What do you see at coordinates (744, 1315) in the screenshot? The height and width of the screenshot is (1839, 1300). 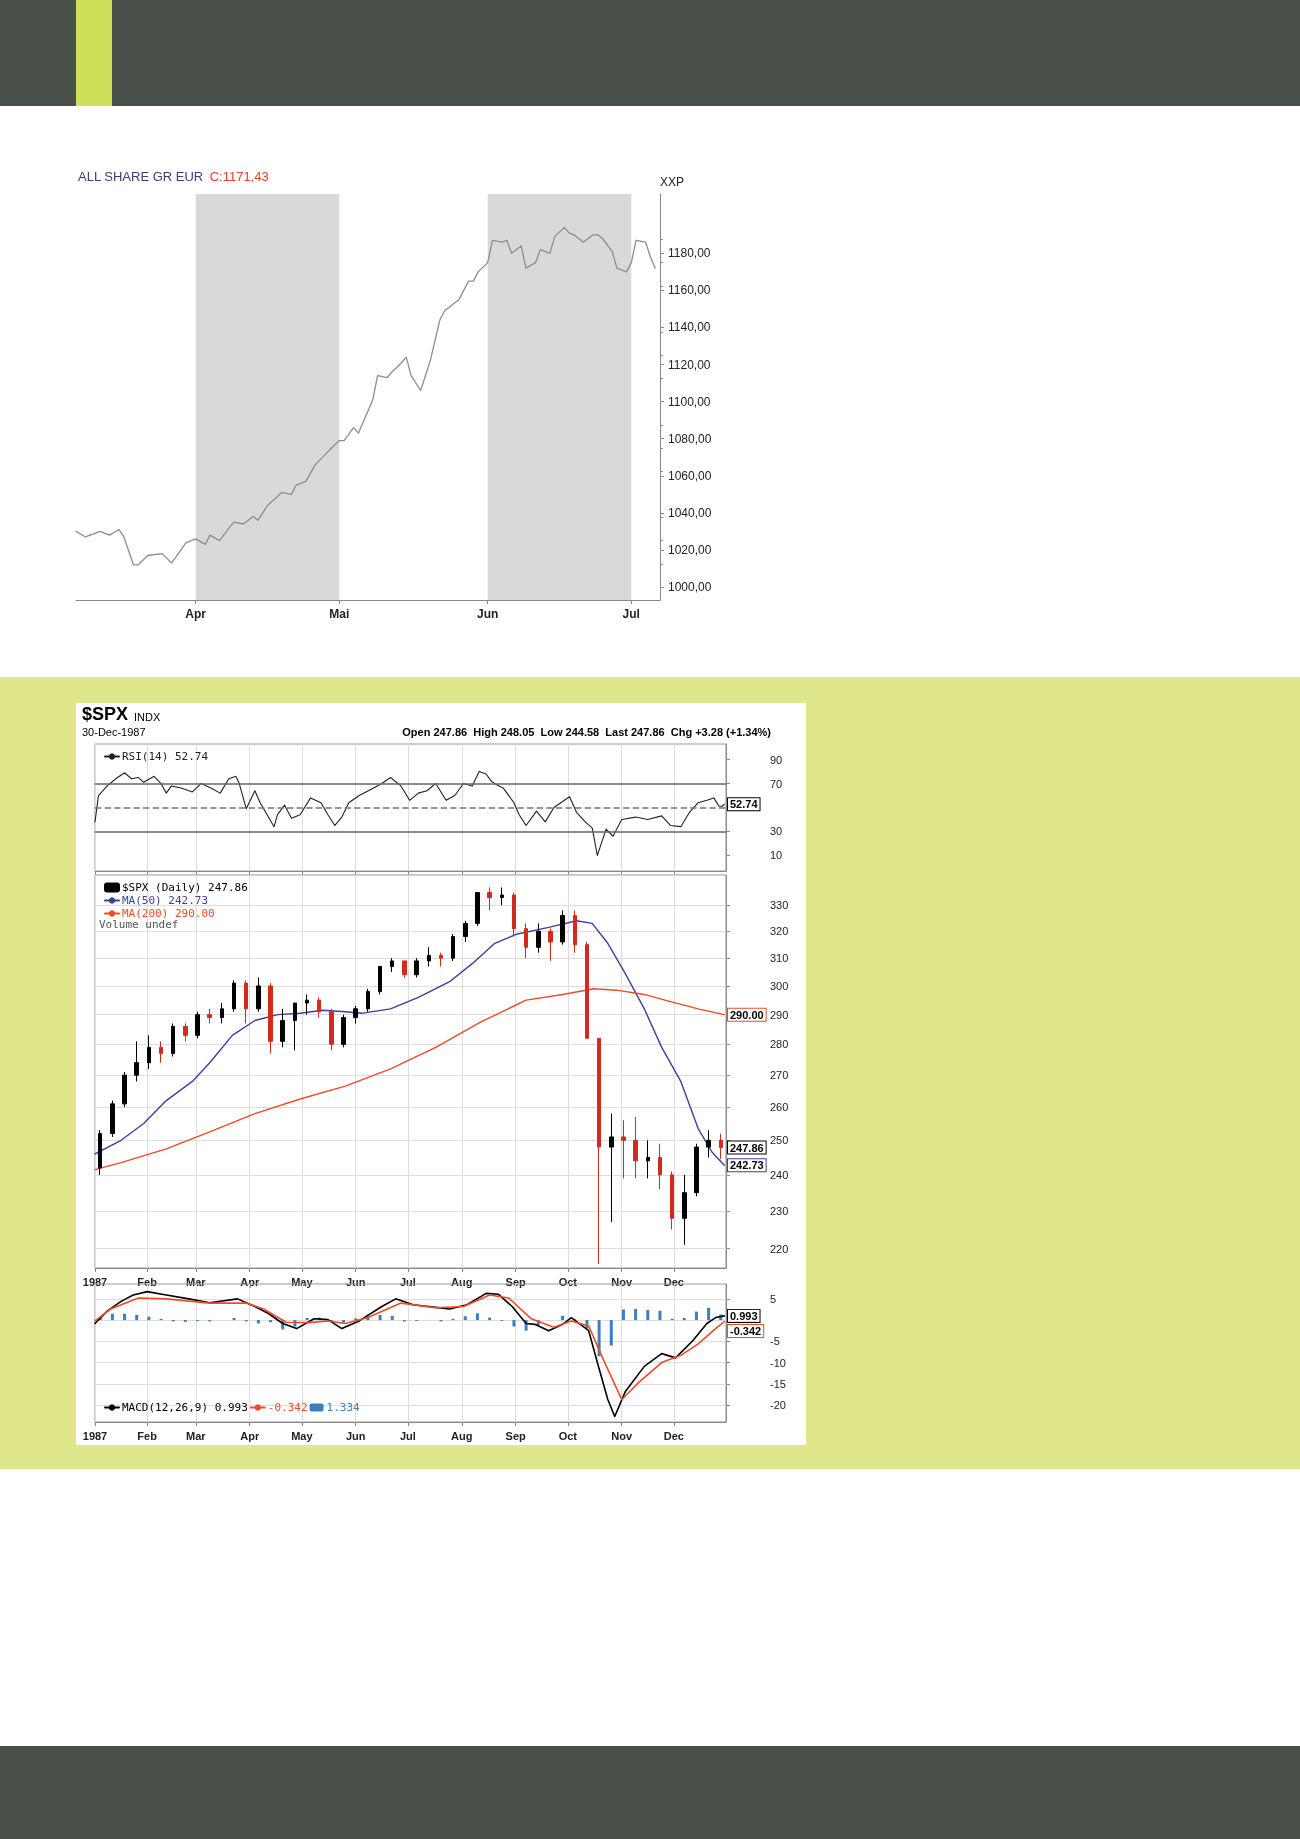 I see `annotation: 0.993` at bounding box center [744, 1315].